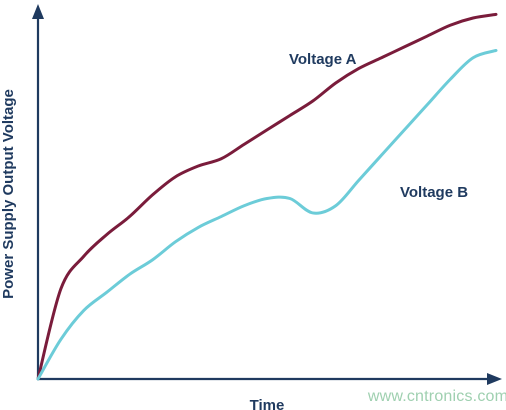  What do you see at coordinates (8, 194) in the screenshot?
I see `y-axis-title: Power Supply Output Voltage` at bounding box center [8, 194].